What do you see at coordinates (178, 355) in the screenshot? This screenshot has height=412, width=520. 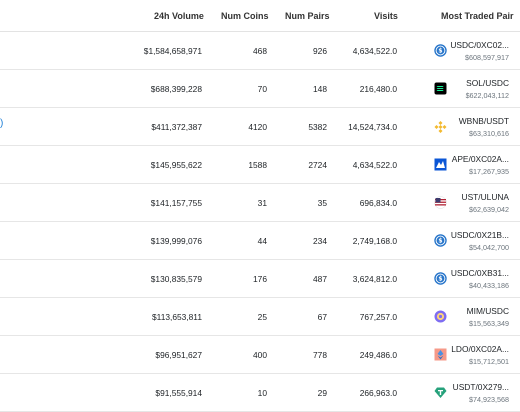 I see `volume-cell: $96,951,627` at bounding box center [178, 355].